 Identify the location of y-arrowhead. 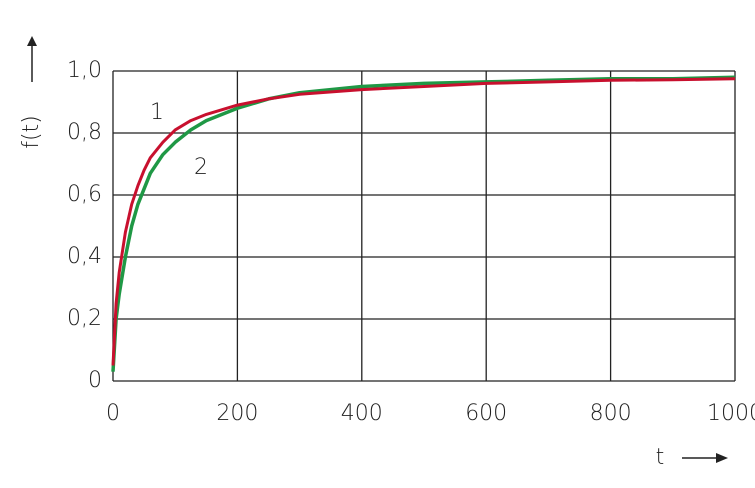
(32, 41).